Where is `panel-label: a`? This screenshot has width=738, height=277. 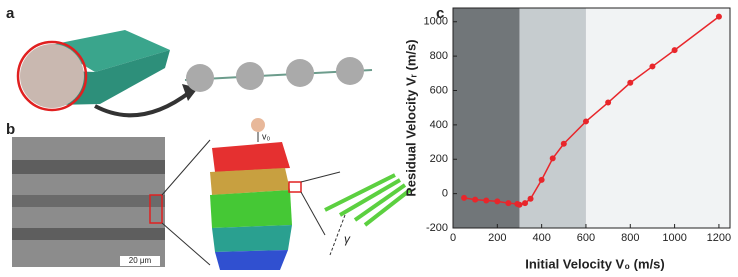
panel-label: a is located at coordinates (10, 13).